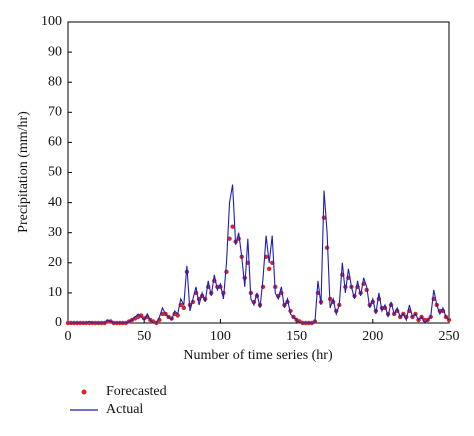 This screenshot has width=474, height=436. What do you see at coordinates (296, 336) in the screenshot?
I see `x-tick-label: 150` at bounding box center [296, 336].